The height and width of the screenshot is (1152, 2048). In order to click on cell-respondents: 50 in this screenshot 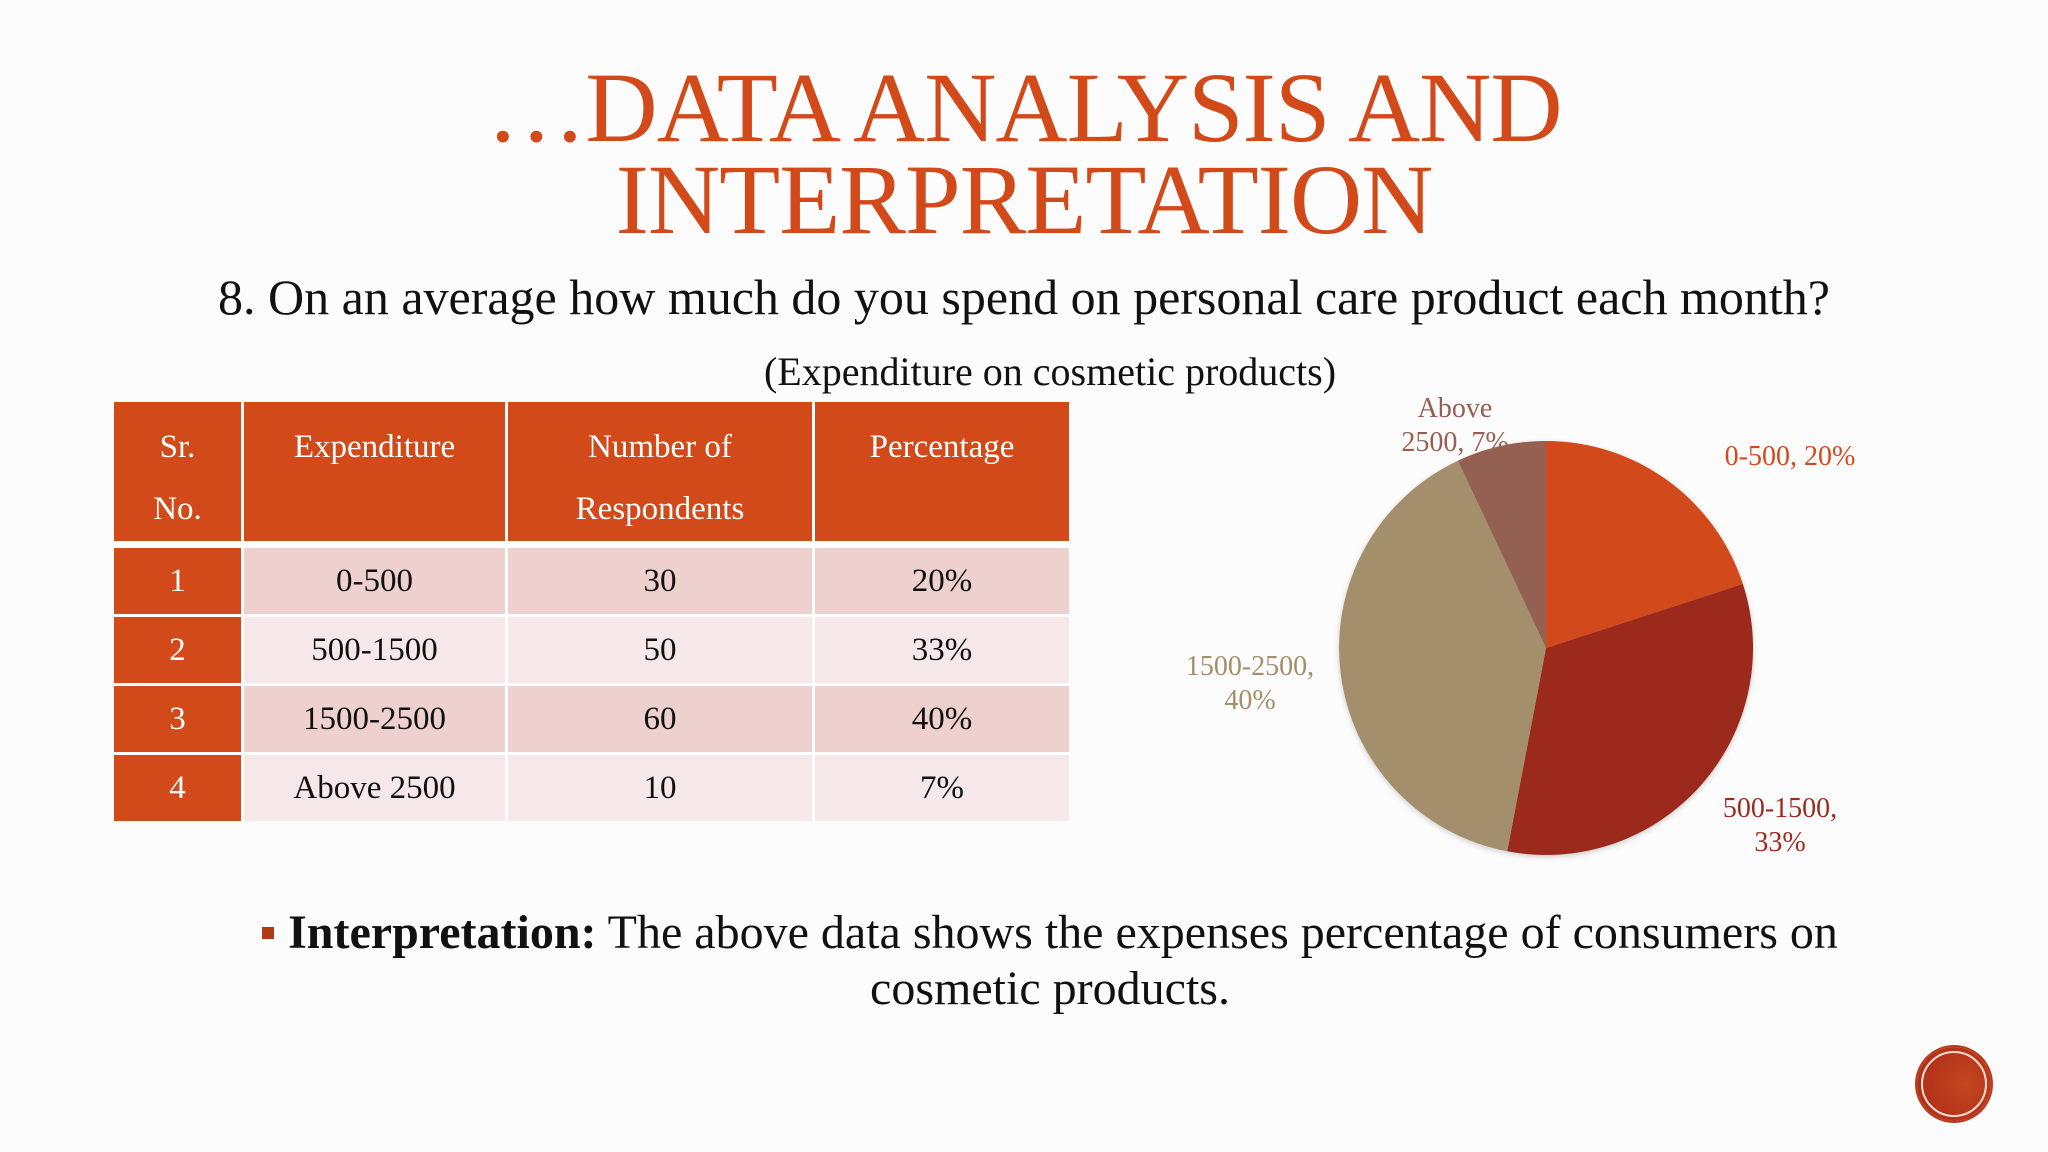, I will do `click(661, 648)`.